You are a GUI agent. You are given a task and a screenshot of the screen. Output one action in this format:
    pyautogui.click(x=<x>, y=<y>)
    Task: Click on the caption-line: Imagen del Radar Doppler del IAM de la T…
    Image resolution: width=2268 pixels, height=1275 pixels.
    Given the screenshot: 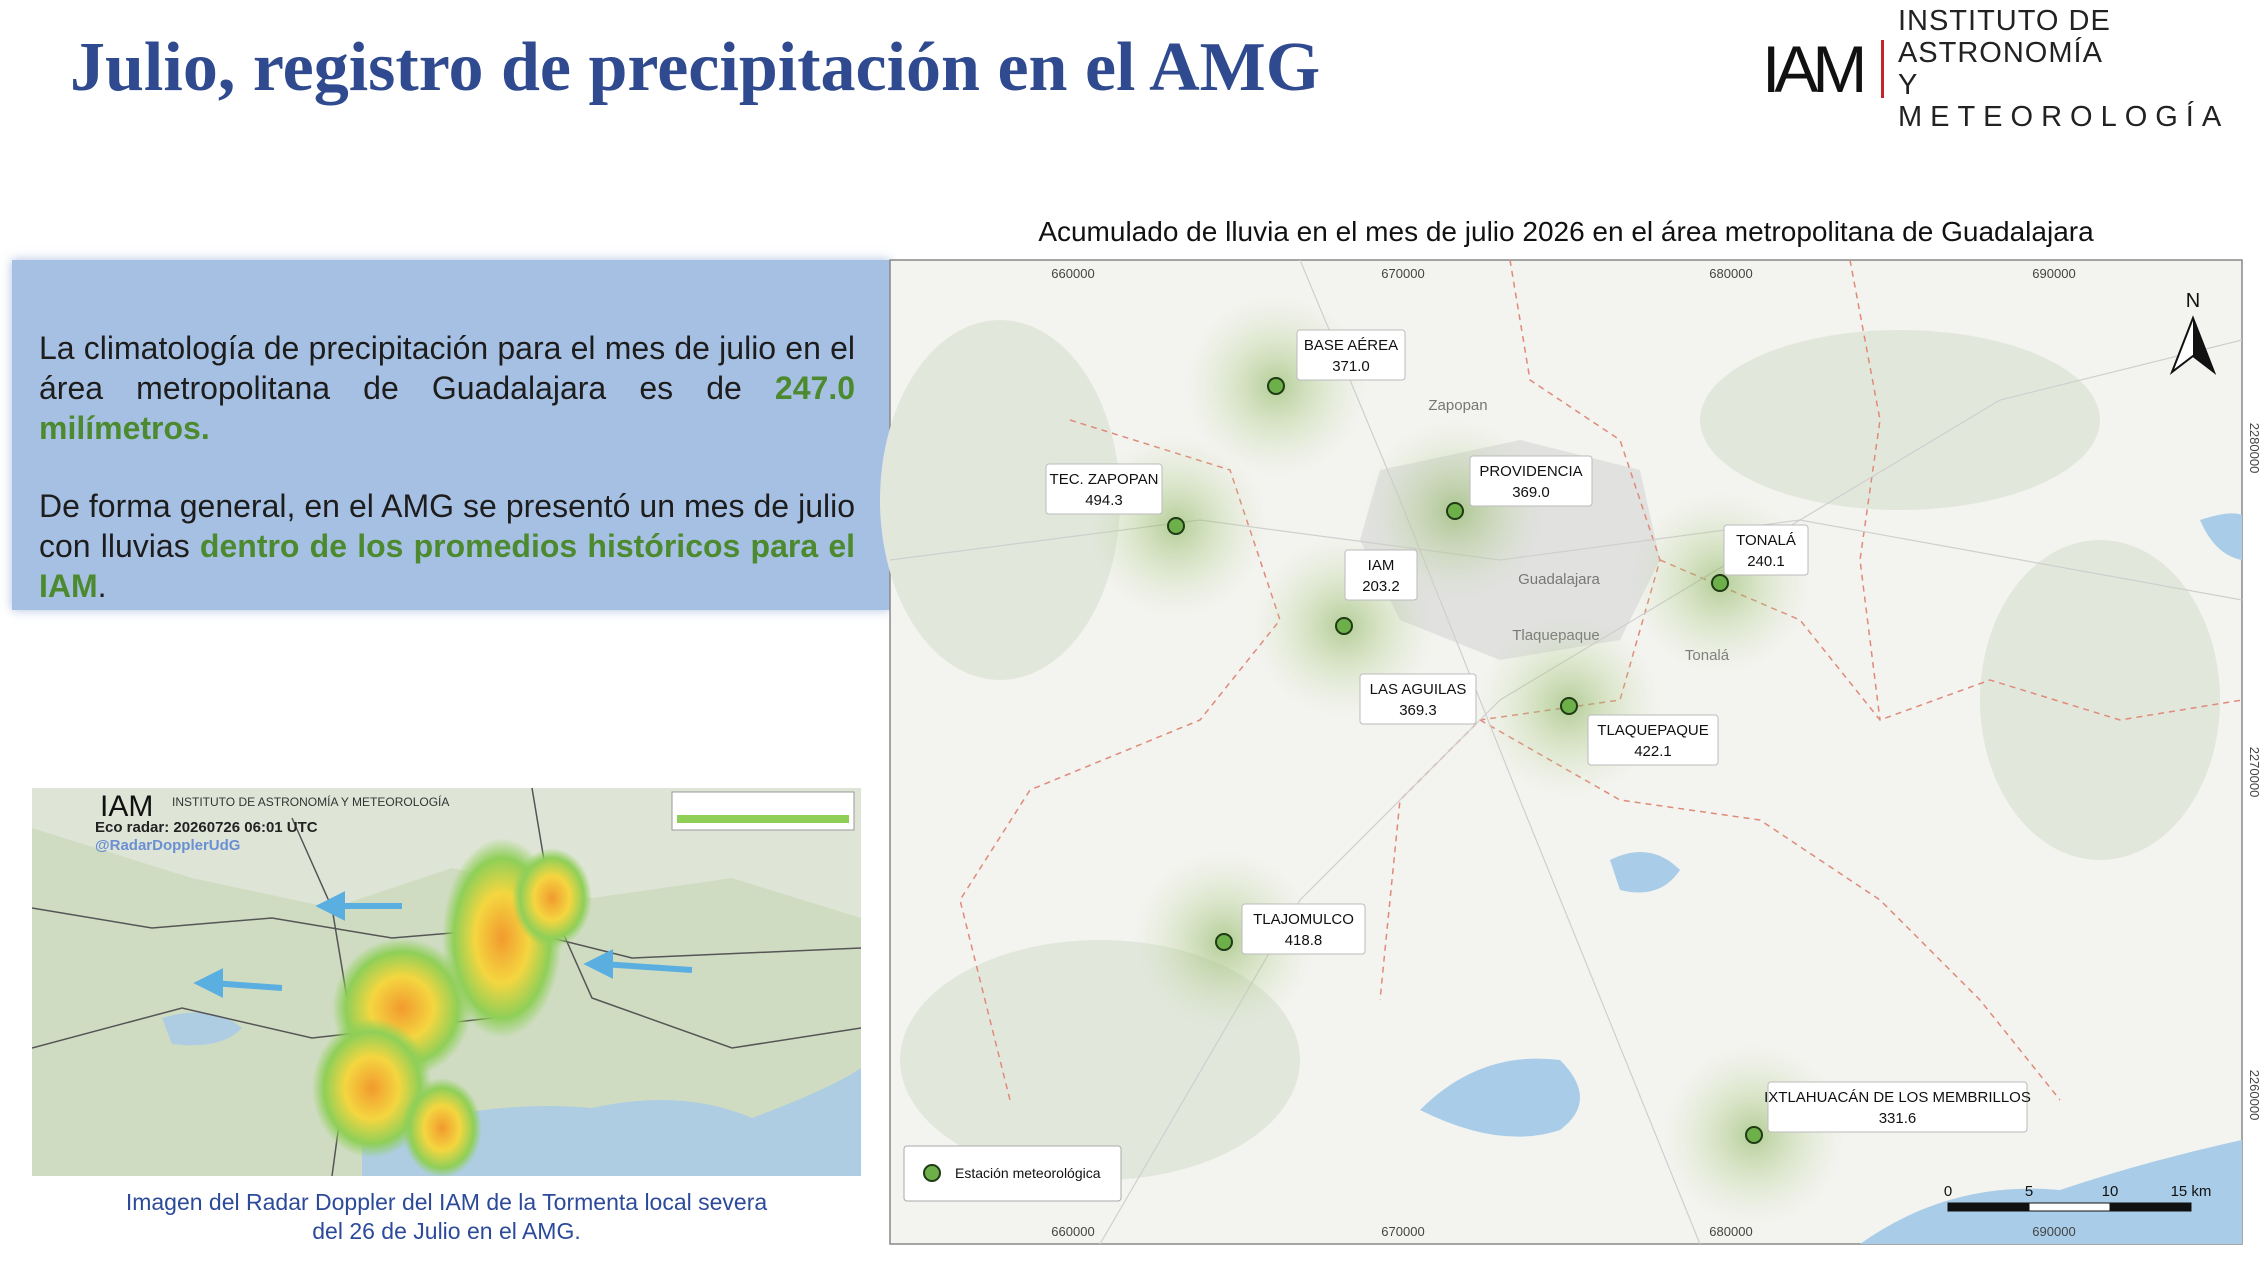 What is the action you would take?
    pyautogui.click(x=446, y=1202)
    